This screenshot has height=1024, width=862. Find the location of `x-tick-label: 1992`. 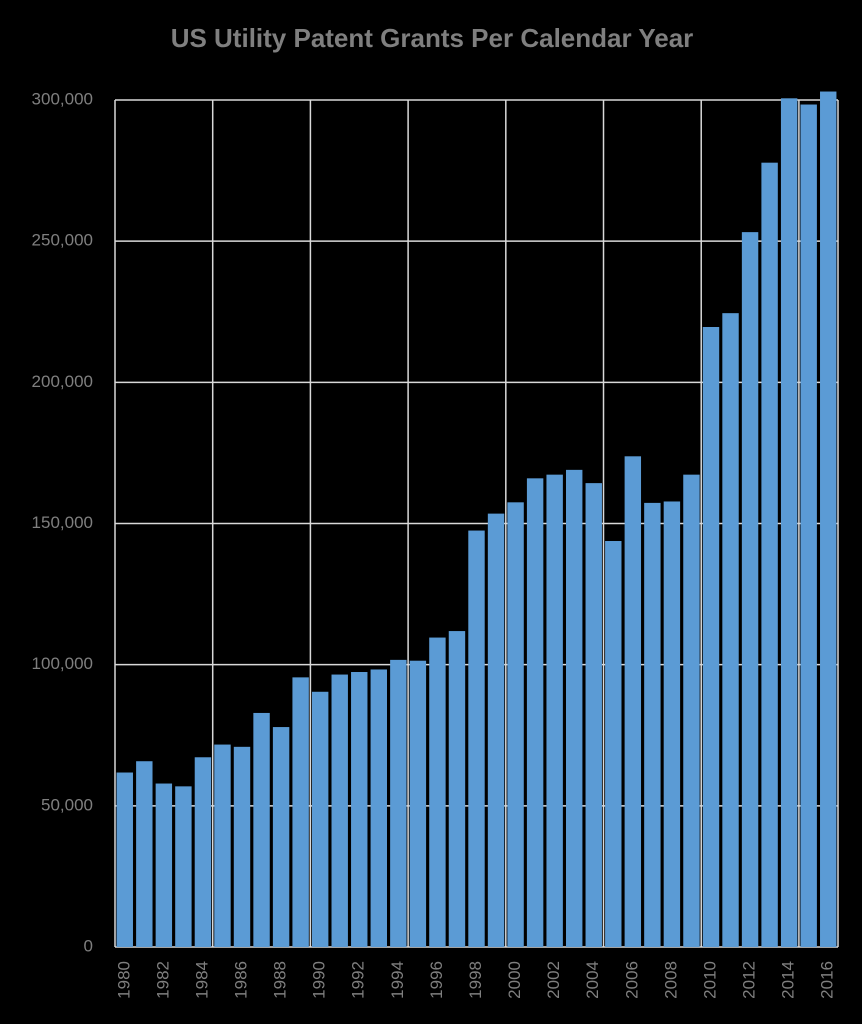

x-tick-label: 1992 is located at coordinates (358, 980).